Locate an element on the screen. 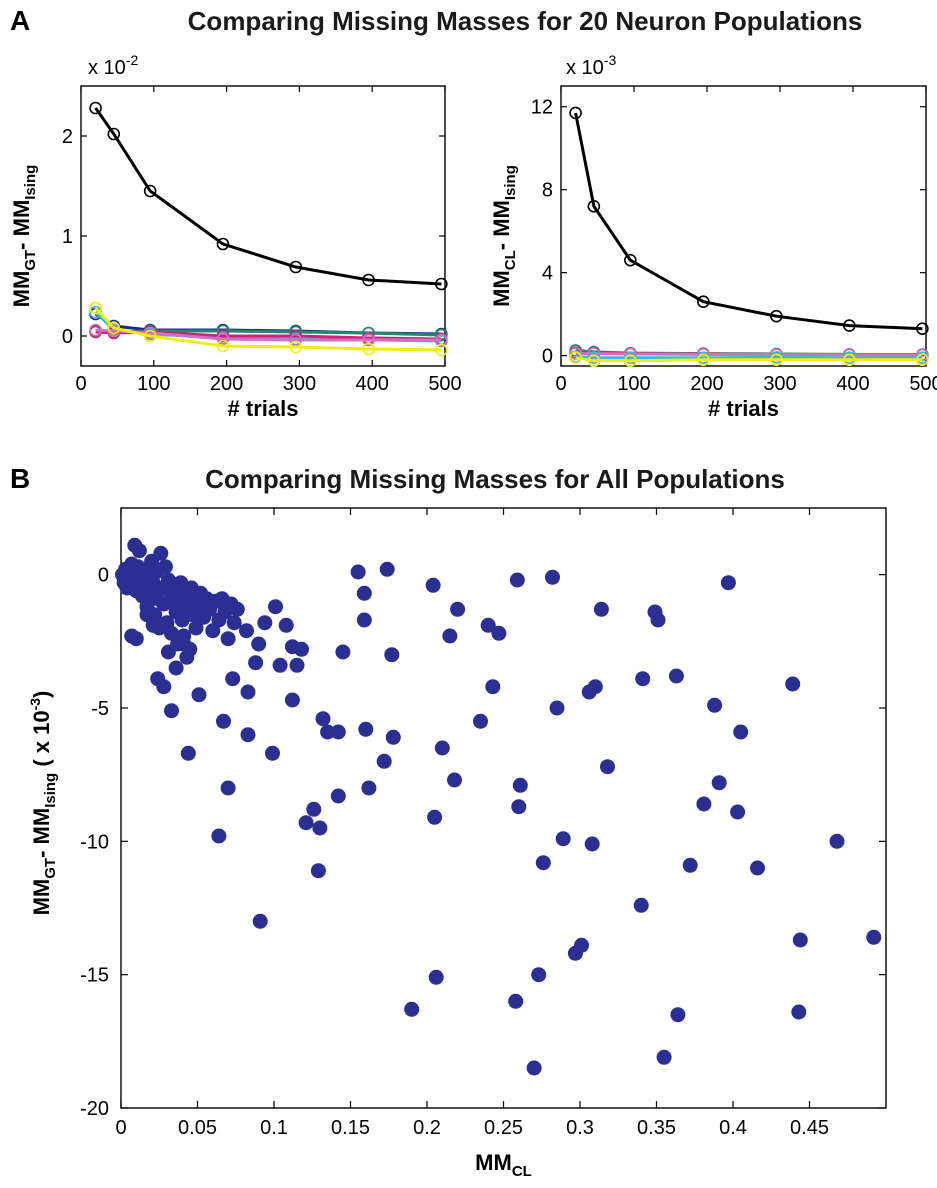  x-tick-label: 0.35 is located at coordinates (656, 1128).